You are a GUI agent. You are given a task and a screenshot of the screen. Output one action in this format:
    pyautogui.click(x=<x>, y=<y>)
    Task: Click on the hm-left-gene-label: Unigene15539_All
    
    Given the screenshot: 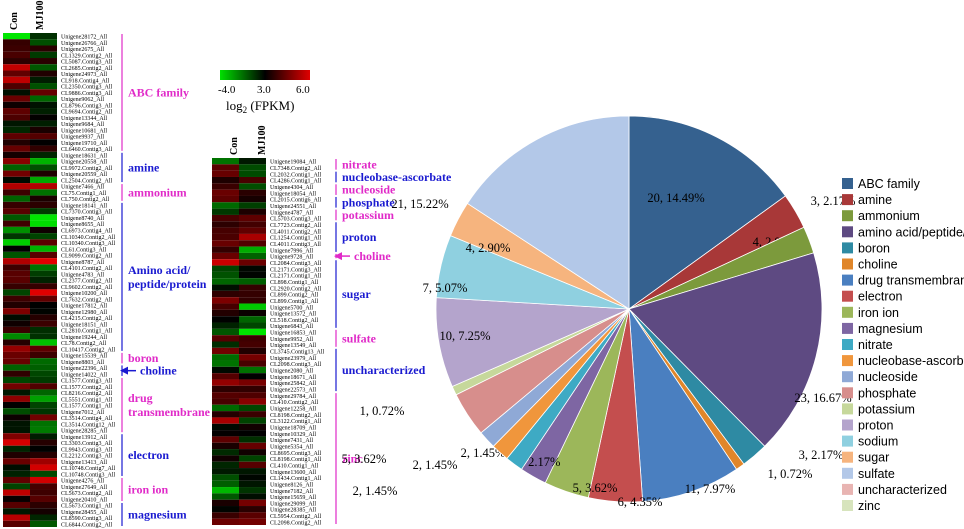 What is the action you would take?
    pyautogui.click(x=84, y=357)
    